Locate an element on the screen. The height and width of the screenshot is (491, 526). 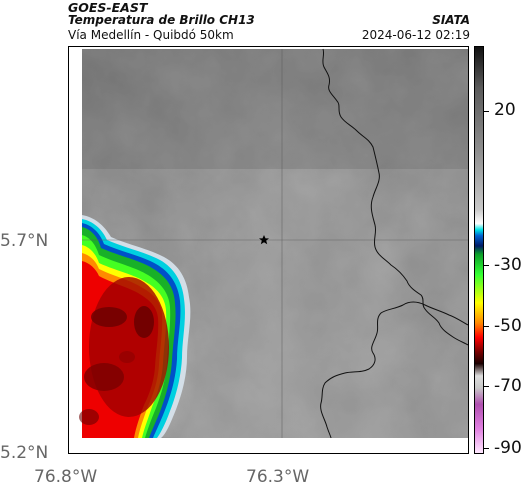
colorbar-label-minus-30: -30 is located at coordinates (508, 265).